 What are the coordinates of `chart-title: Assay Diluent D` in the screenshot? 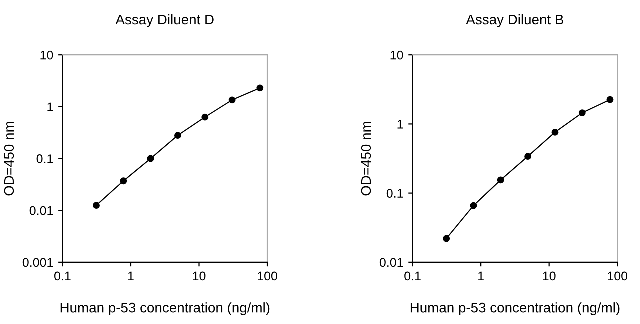 It's located at (165, 21).